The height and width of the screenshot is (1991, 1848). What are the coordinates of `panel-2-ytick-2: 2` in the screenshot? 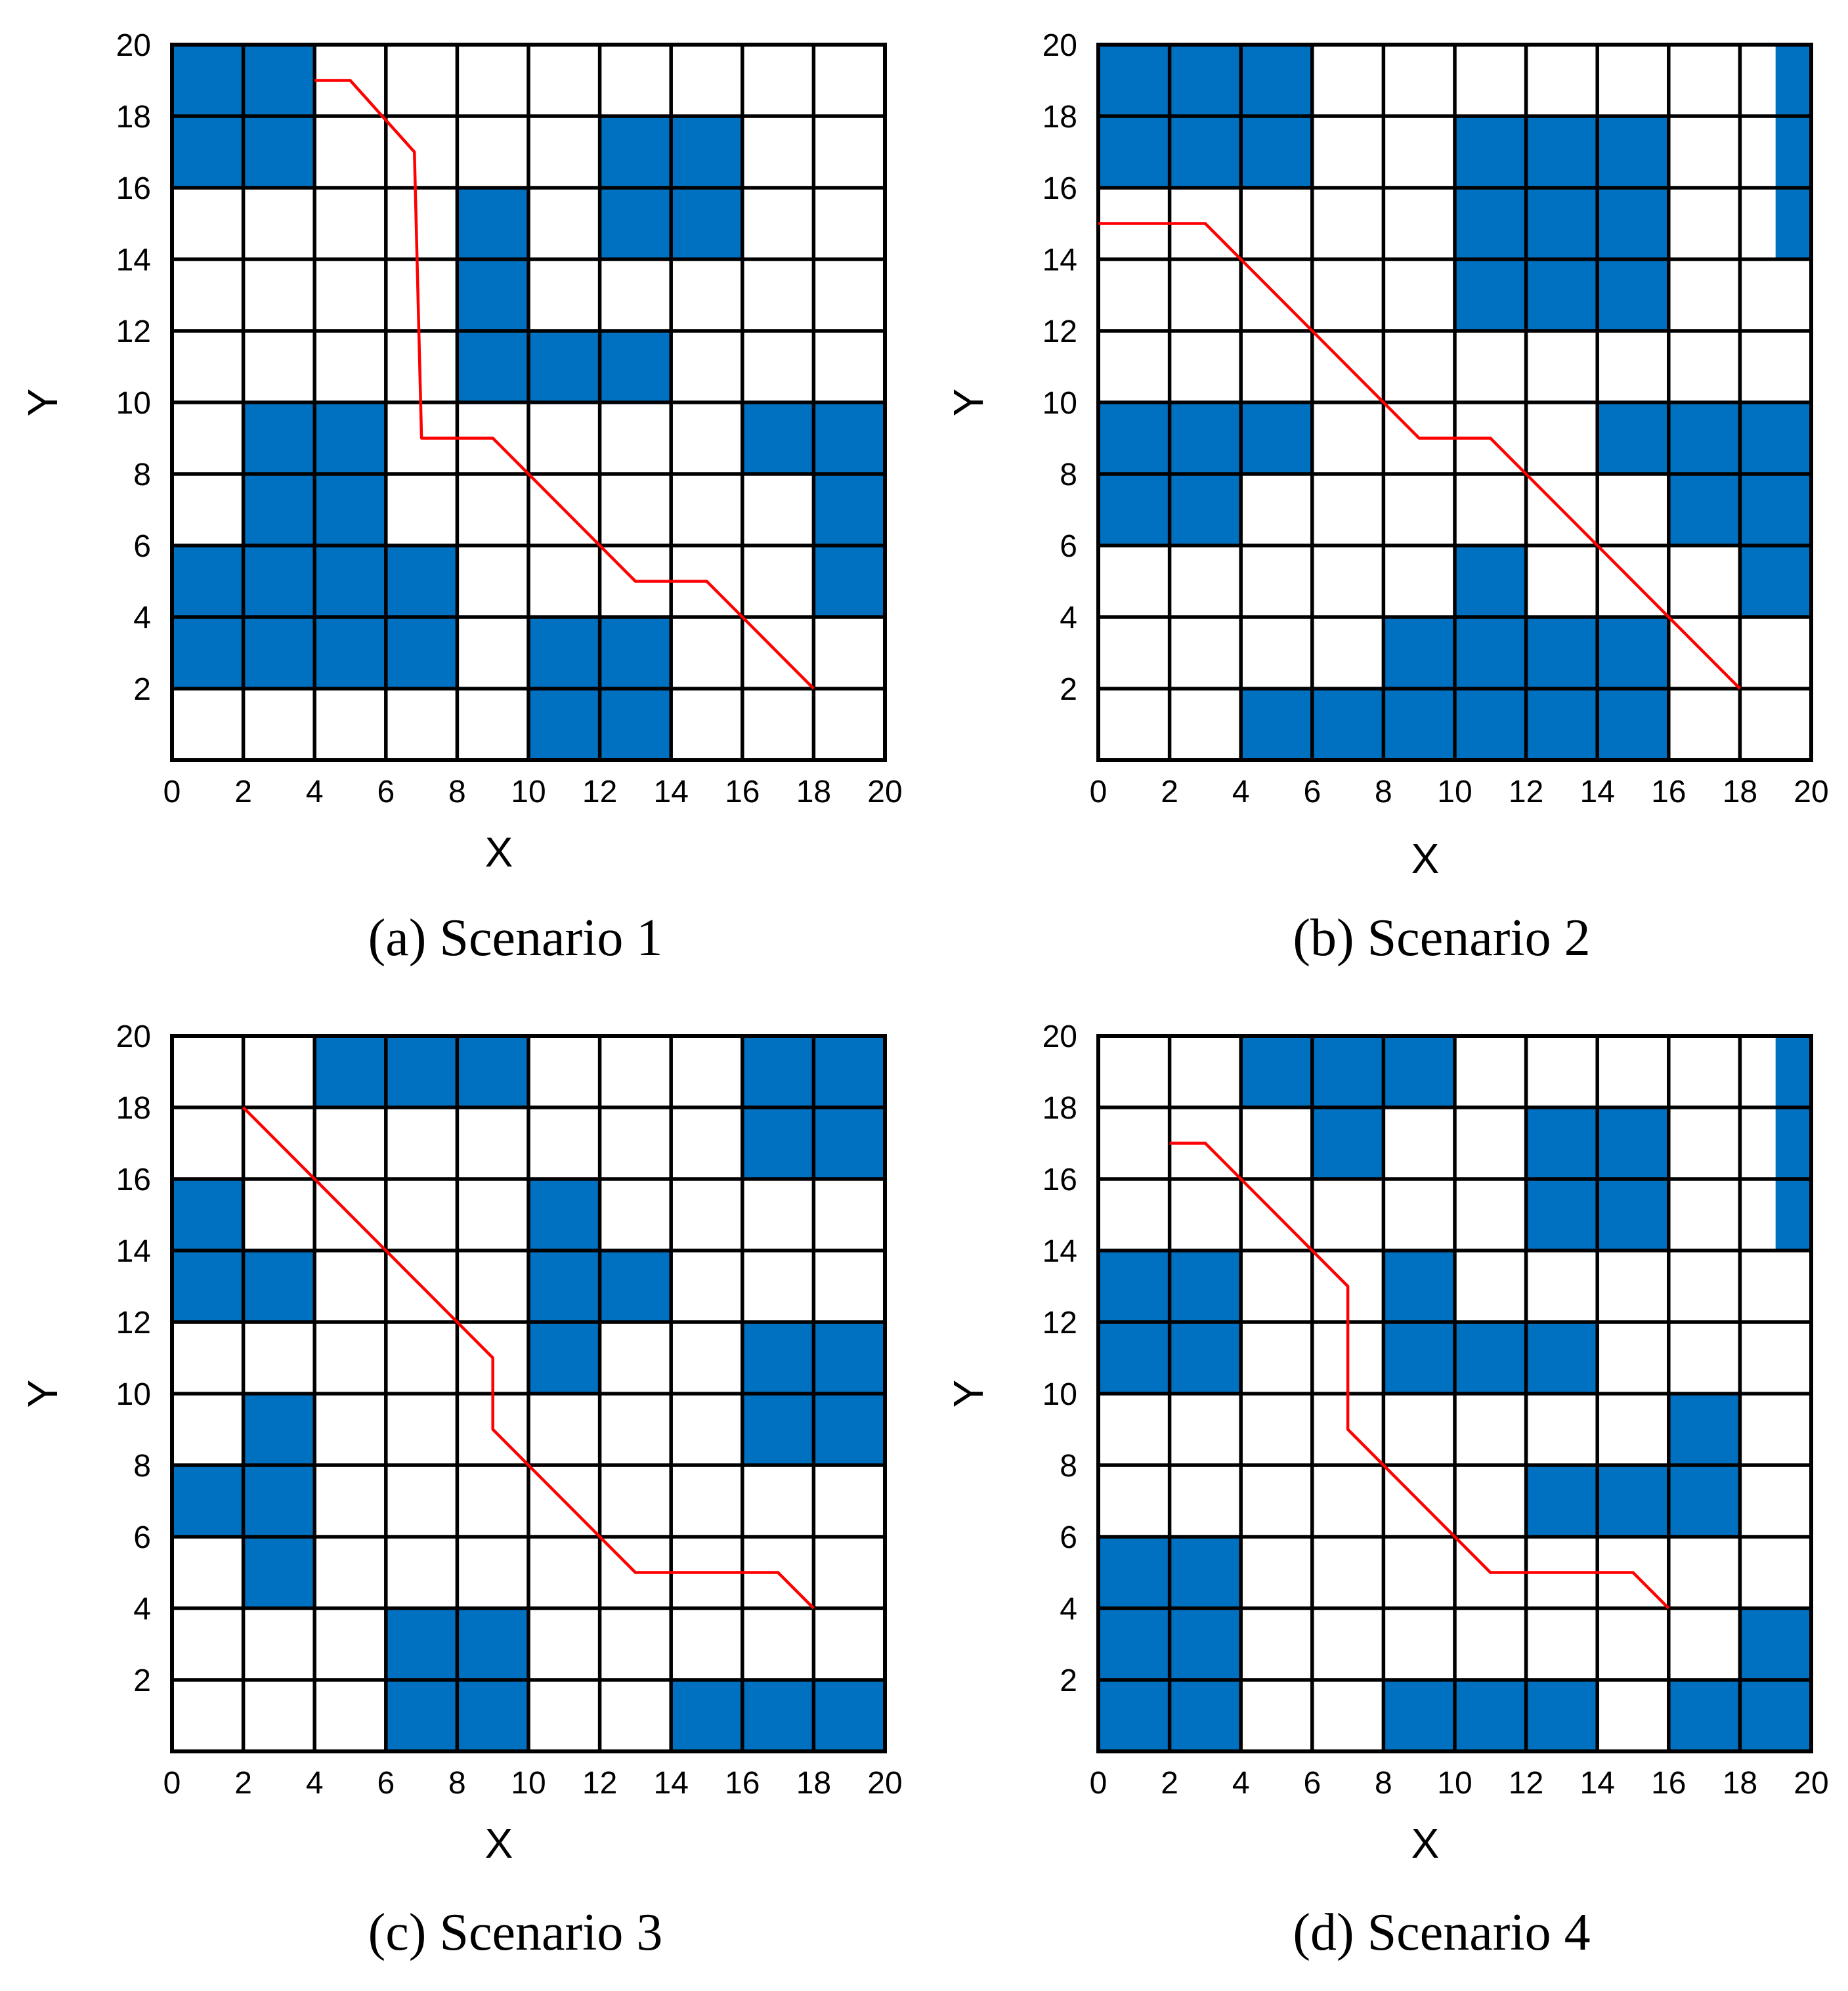 It's located at (1068, 689).